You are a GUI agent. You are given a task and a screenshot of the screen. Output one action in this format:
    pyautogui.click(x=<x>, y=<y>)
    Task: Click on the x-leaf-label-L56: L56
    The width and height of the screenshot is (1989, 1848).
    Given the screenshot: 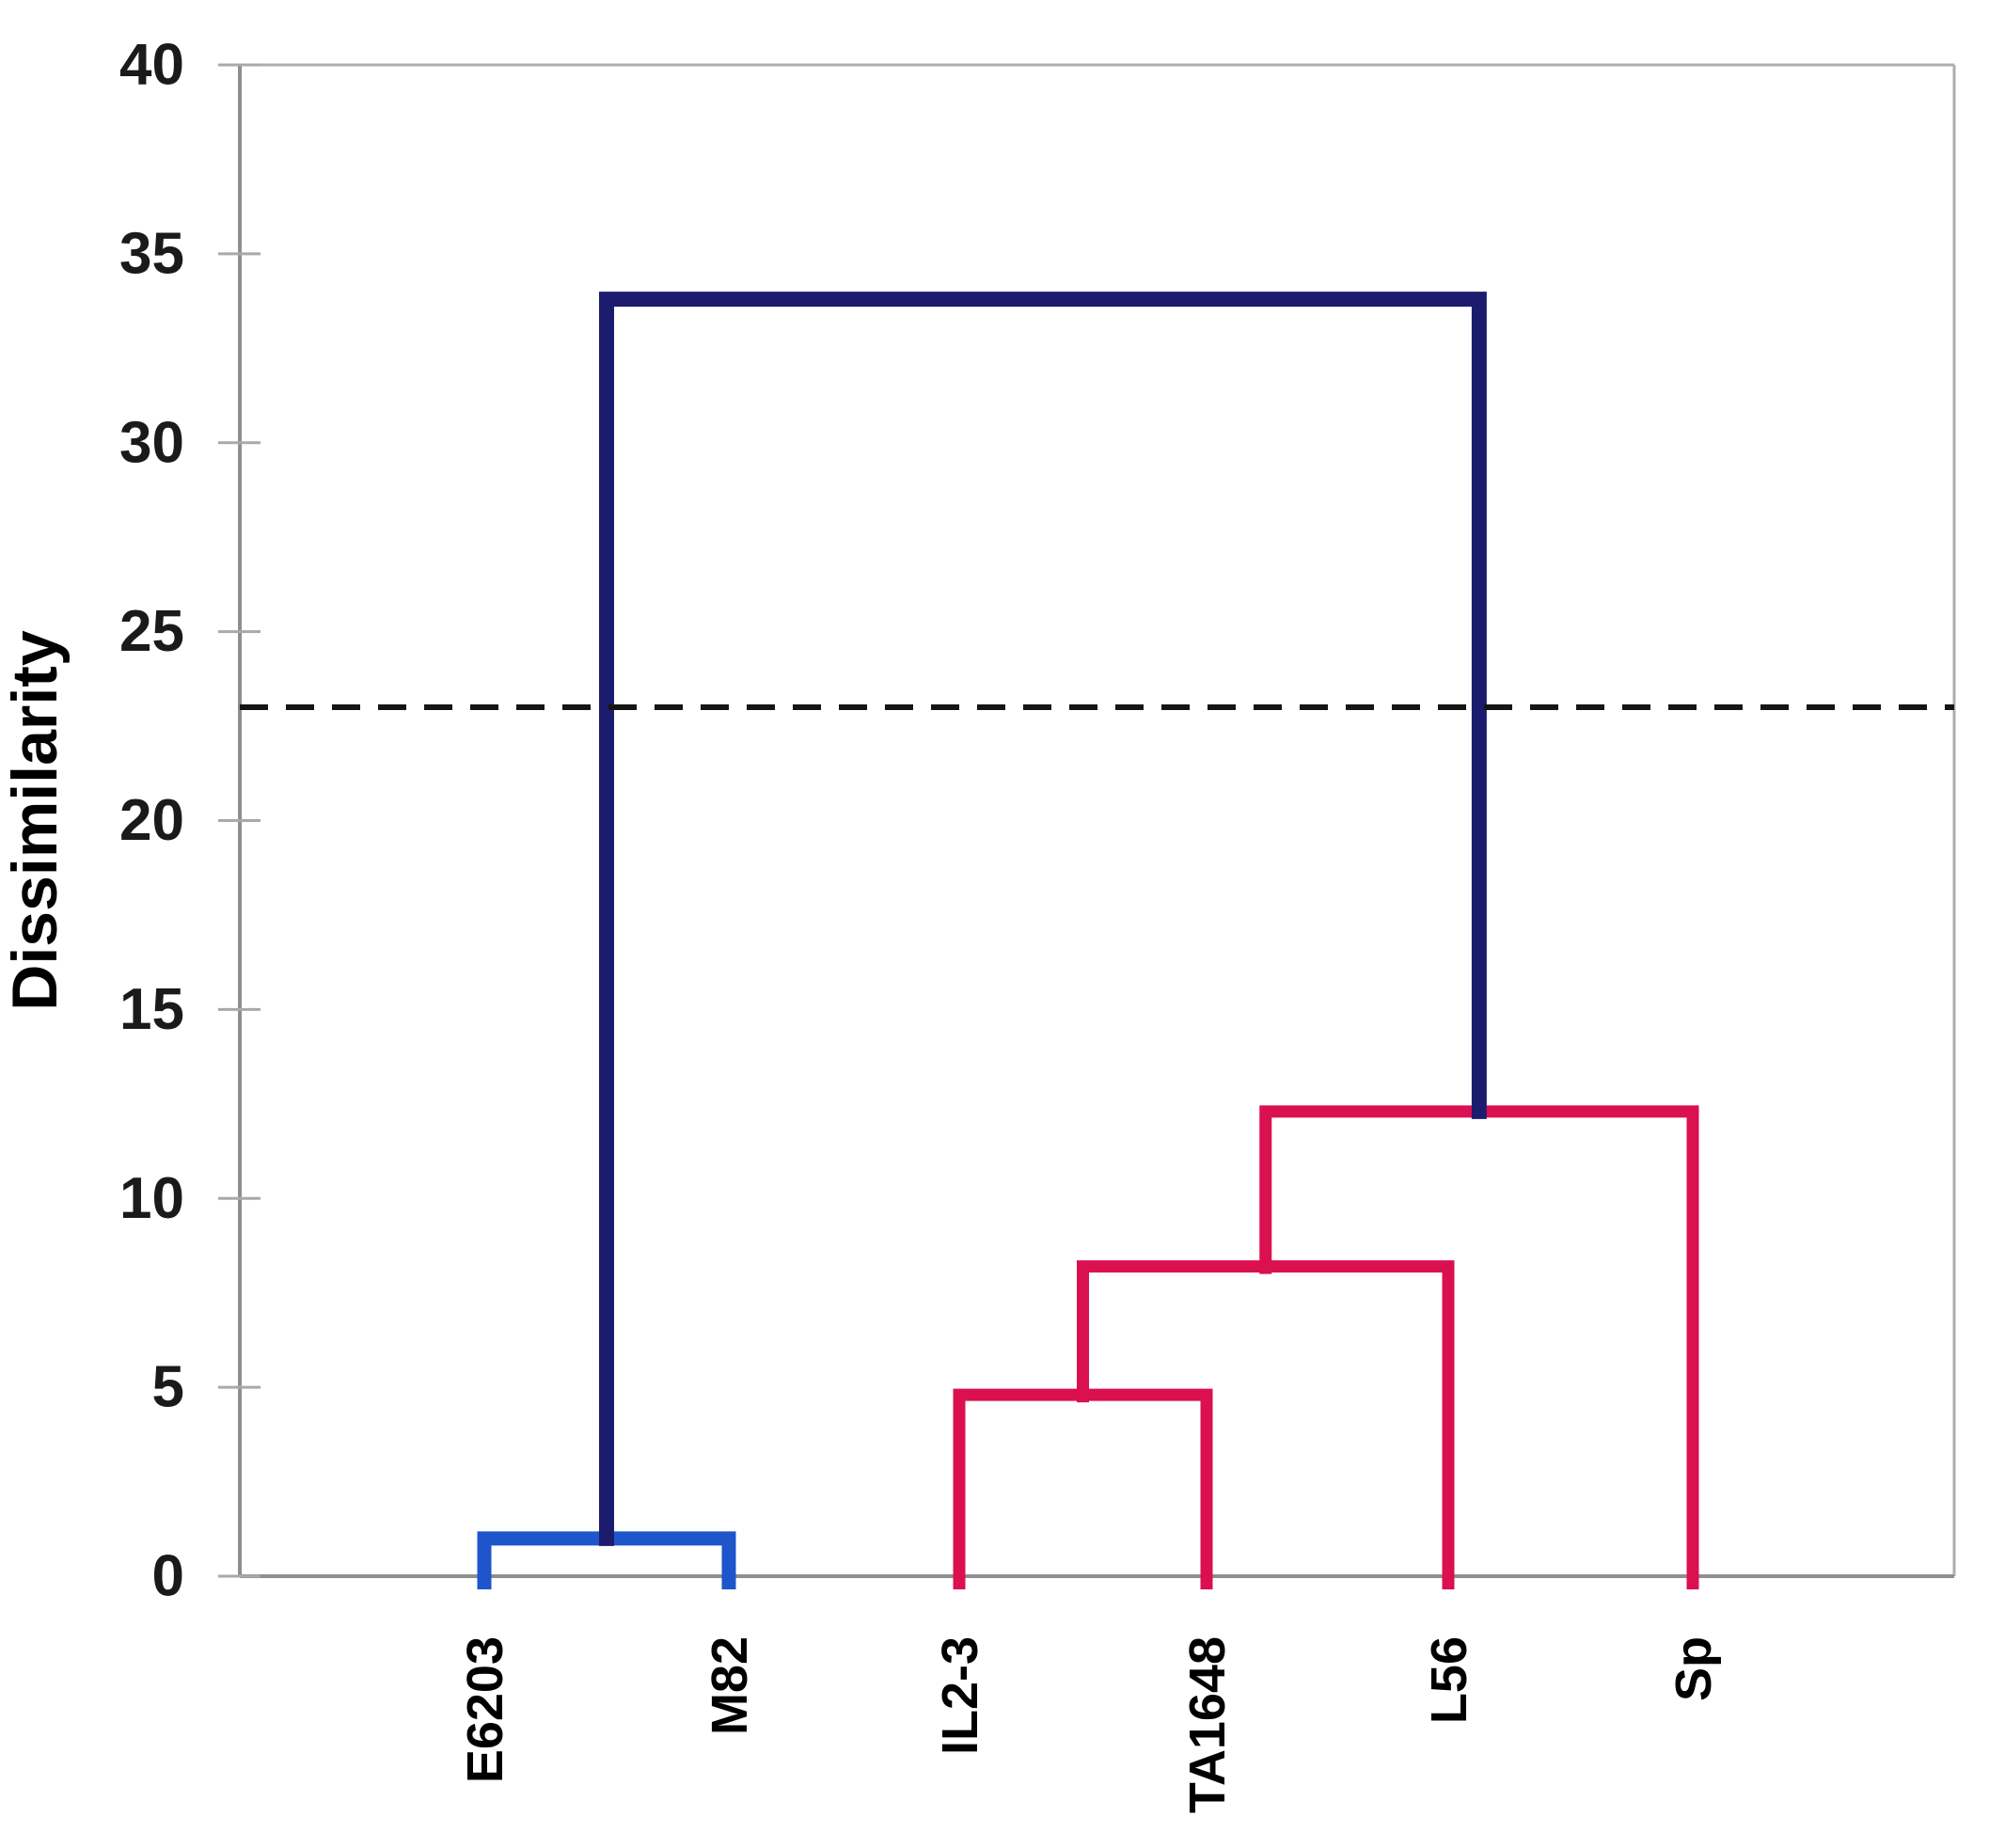 What is the action you would take?
    pyautogui.click(x=1449, y=1680)
    